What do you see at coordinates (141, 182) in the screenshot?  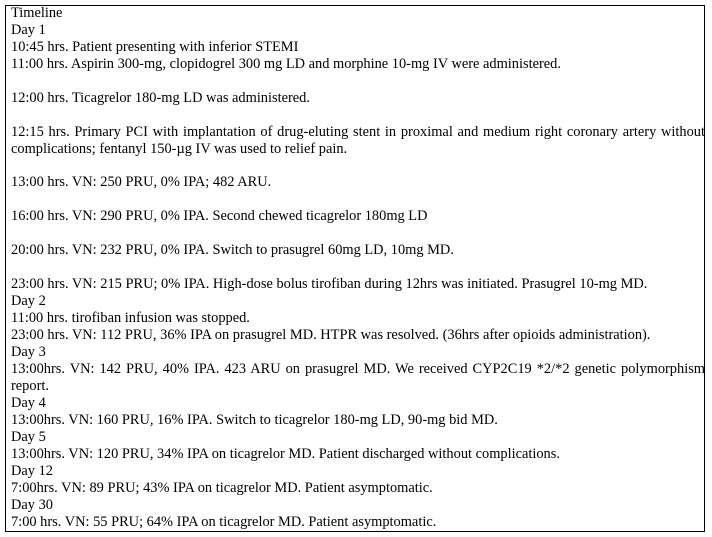 I see `timeline-entry: 13:00 hrs. VN: 250 PRU, 0% IPA; 482 ARU.` at bounding box center [141, 182].